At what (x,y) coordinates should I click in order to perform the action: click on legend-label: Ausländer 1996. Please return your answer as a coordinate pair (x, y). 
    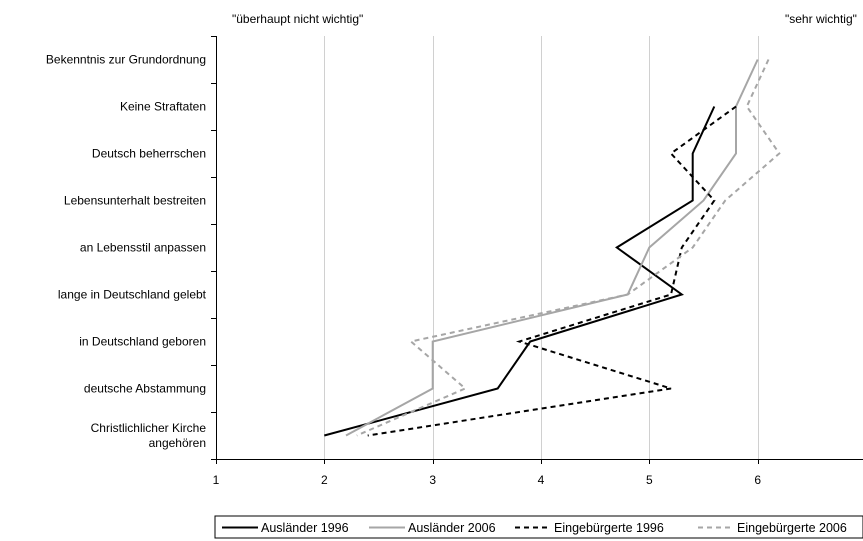
    Looking at the image, I should click on (305, 528).